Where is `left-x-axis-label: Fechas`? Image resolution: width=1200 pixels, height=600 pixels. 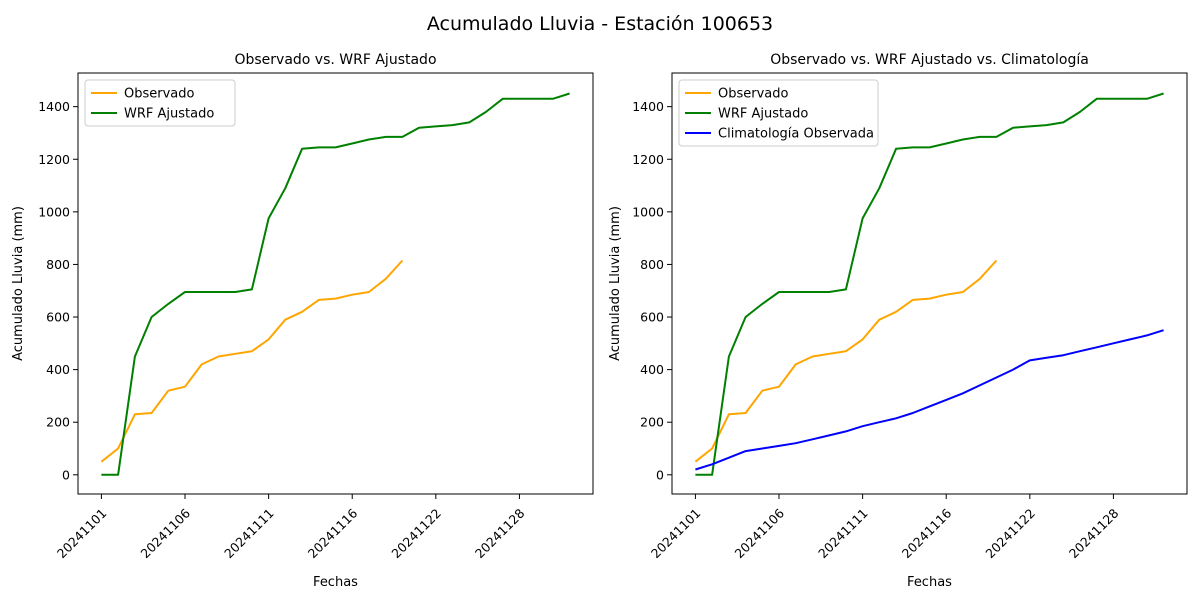 left-x-axis-label: Fechas is located at coordinates (335, 582).